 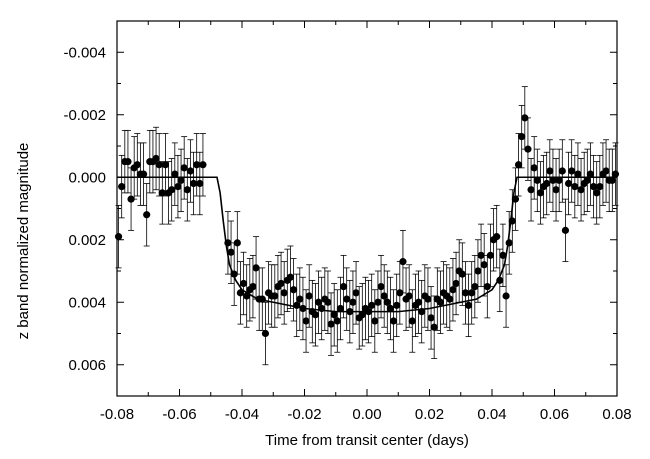 I want to click on x-tick-label: -0.08, so click(x=117, y=414).